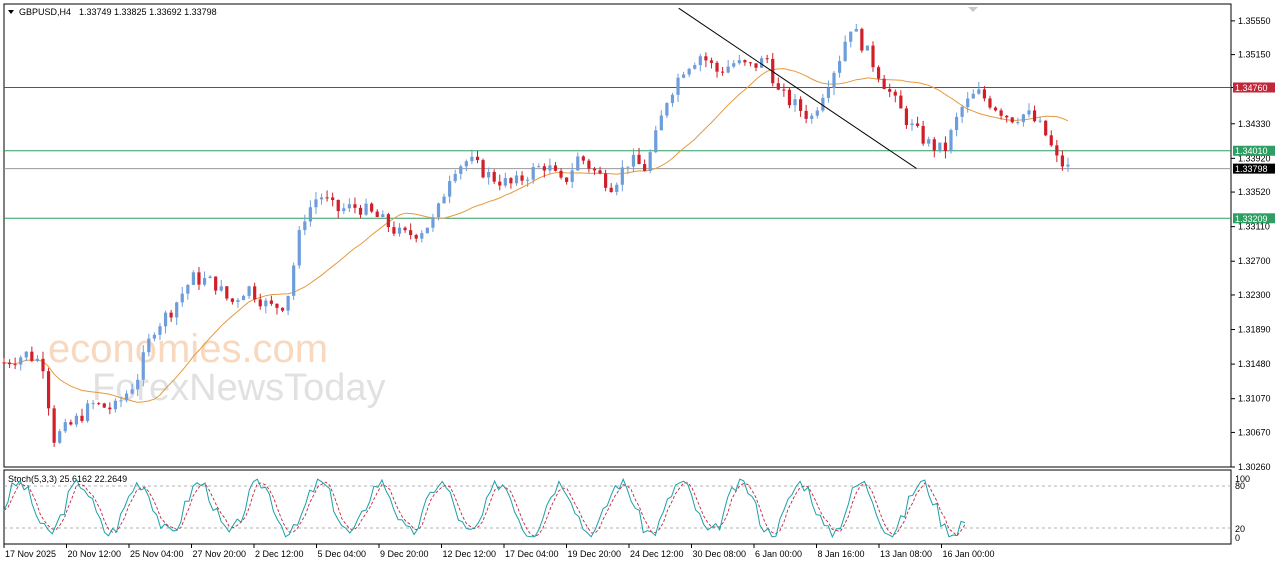  Describe the element at coordinates (1251, 169) in the screenshot. I see `level-label-current: 1.33798` at that location.